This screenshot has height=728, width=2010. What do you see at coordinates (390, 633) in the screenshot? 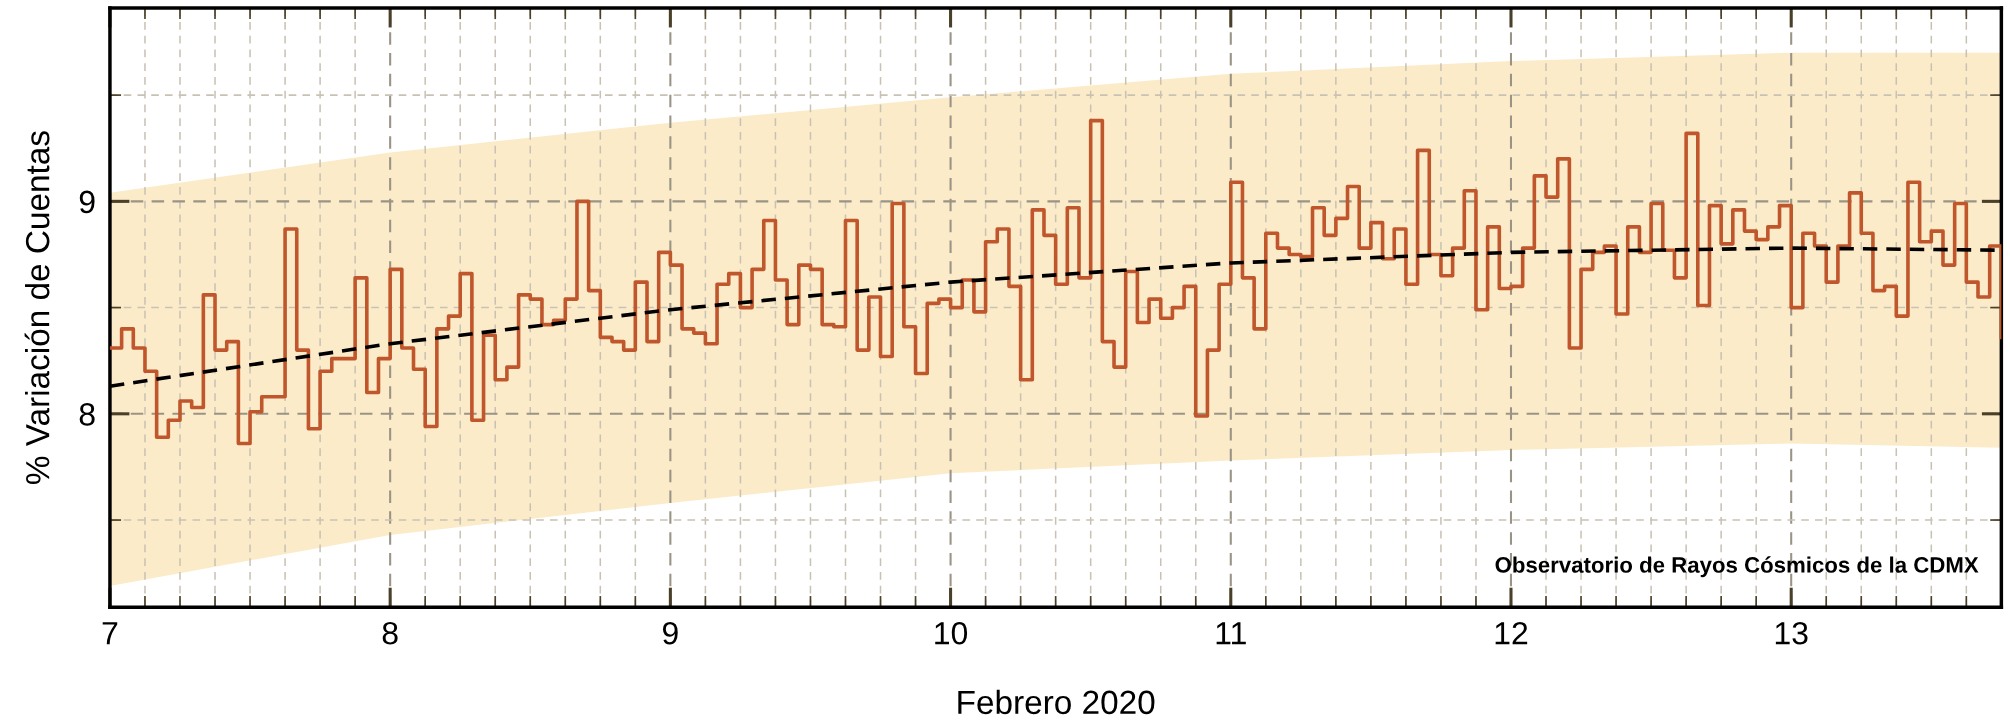
I see `x-tick-label: 8` at bounding box center [390, 633].